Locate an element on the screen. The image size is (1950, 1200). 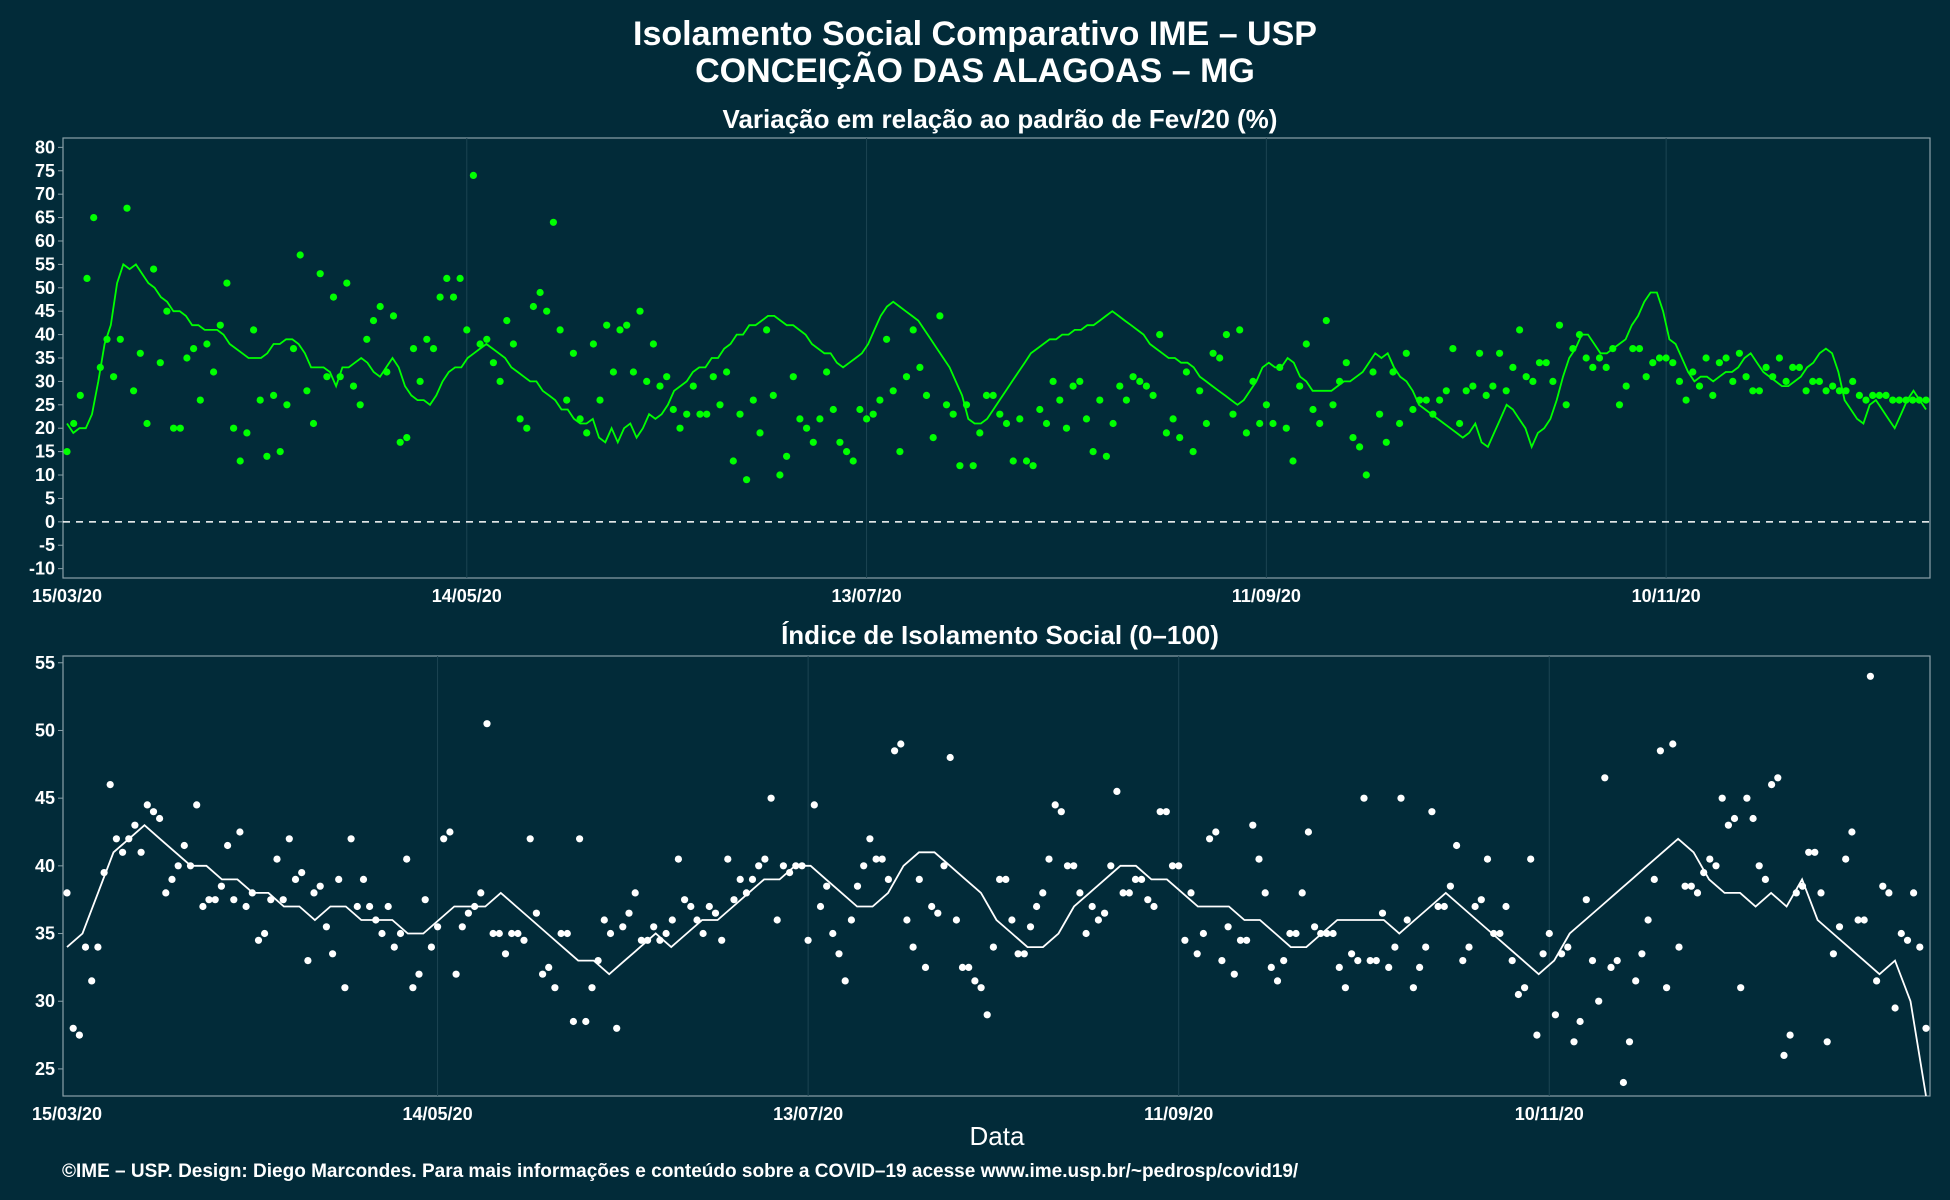
y-tick-label: 60 is located at coordinates (45, 241).